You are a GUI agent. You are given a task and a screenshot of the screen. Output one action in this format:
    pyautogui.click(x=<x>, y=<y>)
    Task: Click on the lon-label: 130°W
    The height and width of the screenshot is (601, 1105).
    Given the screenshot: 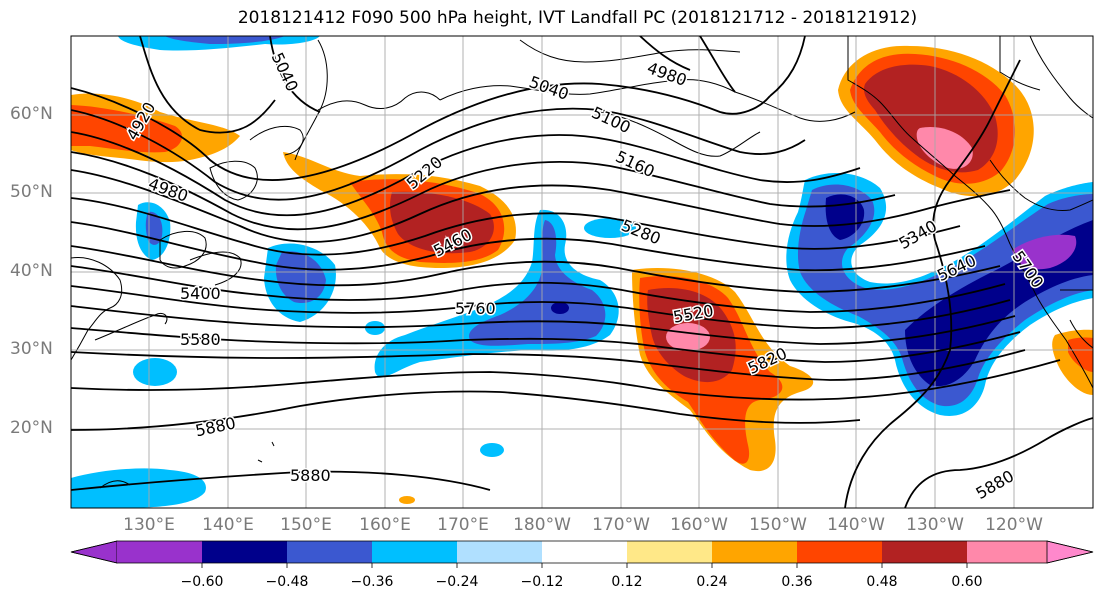 What is the action you would take?
    pyautogui.click(x=935, y=525)
    